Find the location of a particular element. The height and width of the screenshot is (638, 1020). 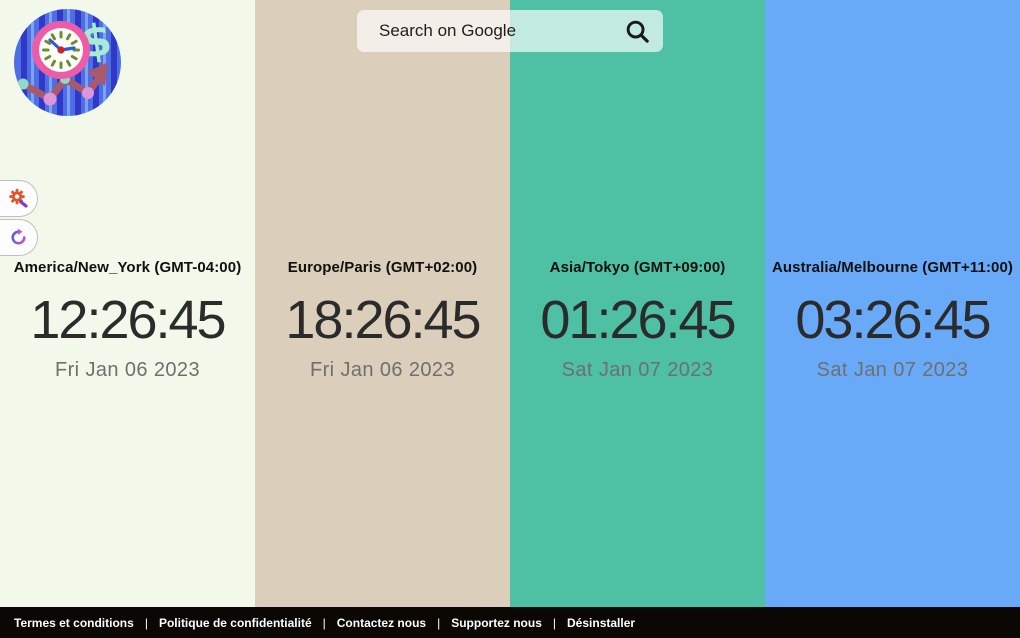

magnifier-icon is located at coordinates (637, 31).